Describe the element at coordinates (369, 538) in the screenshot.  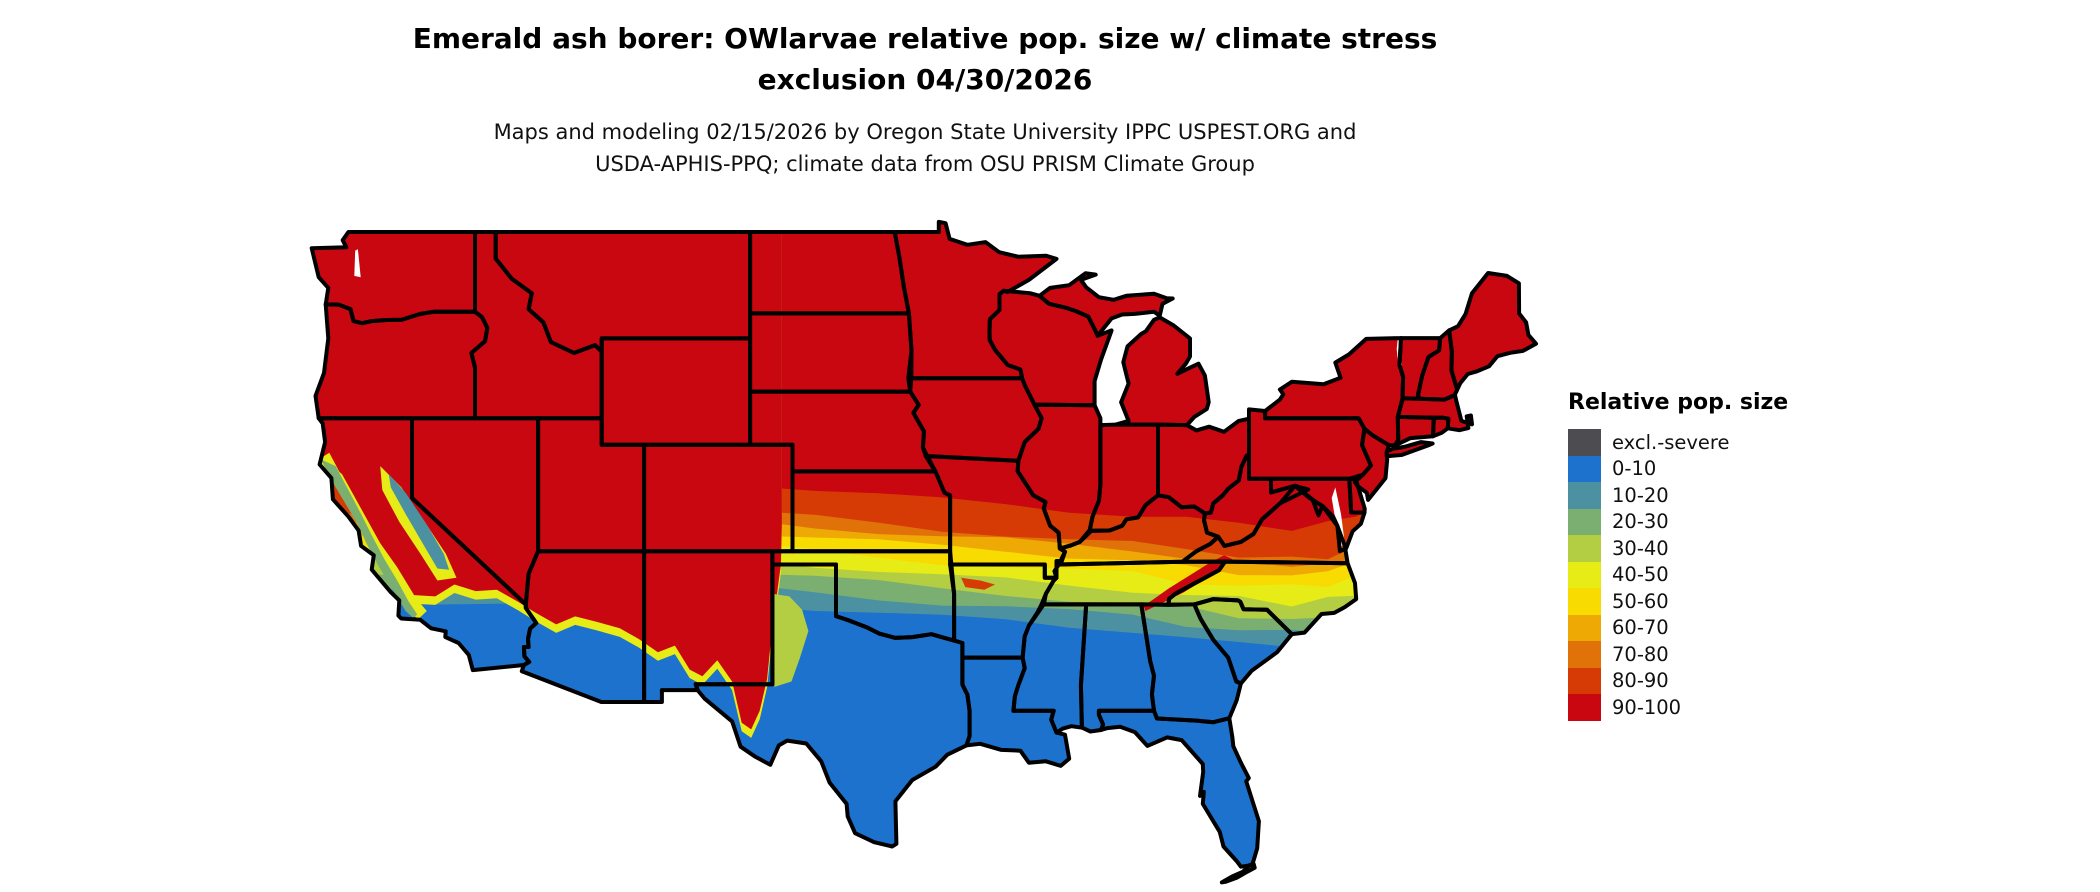
I see `overlay-ca-coast-green` at that location.